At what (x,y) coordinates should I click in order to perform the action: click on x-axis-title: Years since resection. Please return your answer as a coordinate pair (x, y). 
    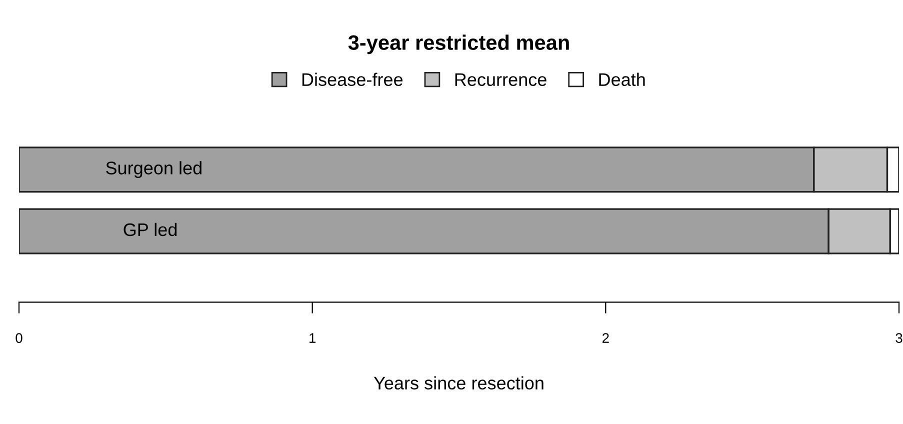
    Looking at the image, I should click on (459, 383).